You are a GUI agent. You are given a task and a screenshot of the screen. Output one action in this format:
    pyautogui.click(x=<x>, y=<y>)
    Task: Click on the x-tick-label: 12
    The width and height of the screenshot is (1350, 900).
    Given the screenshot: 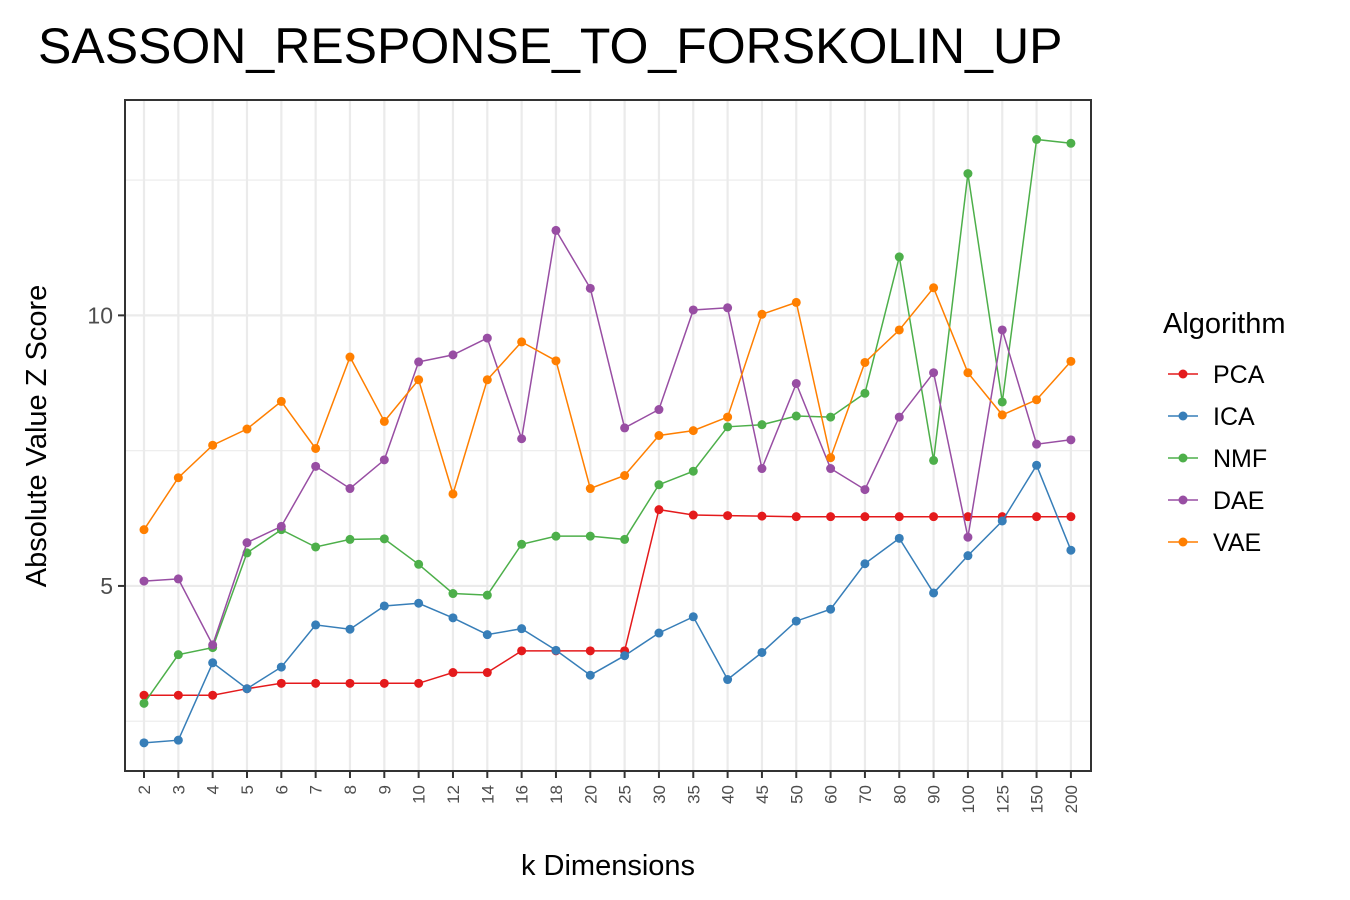 What is the action you would take?
    pyautogui.click(x=453, y=794)
    